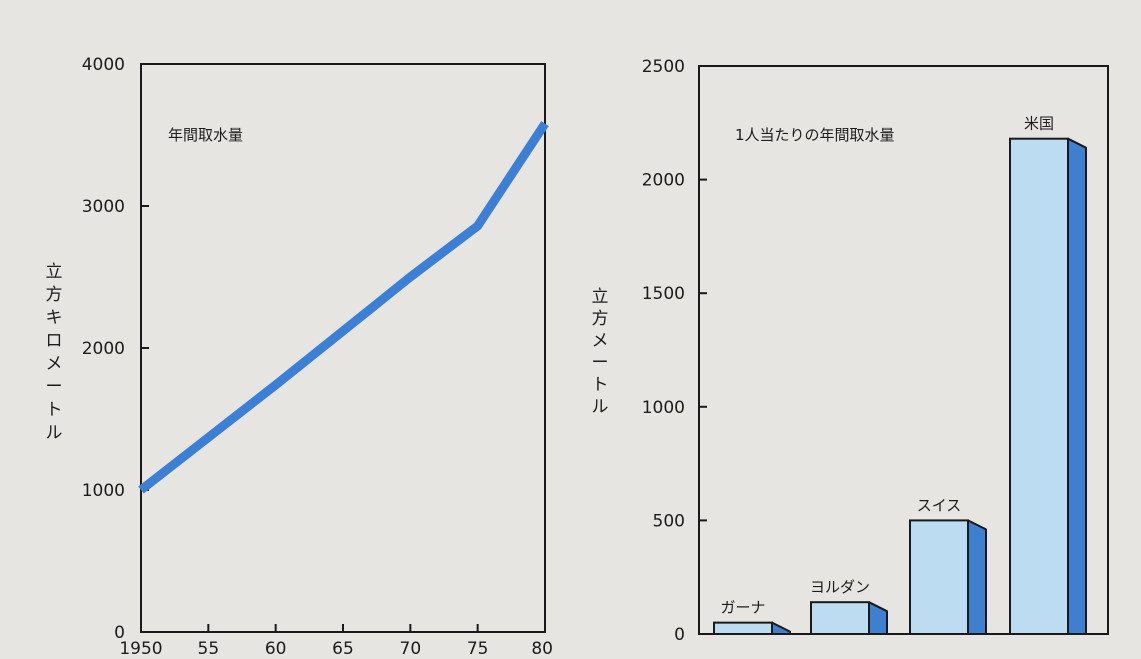 The height and width of the screenshot is (659, 1141). What do you see at coordinates (663, 67) in the screenshot?
I see `right-y-tick-label: 2500` at bounding box center [663, 67].